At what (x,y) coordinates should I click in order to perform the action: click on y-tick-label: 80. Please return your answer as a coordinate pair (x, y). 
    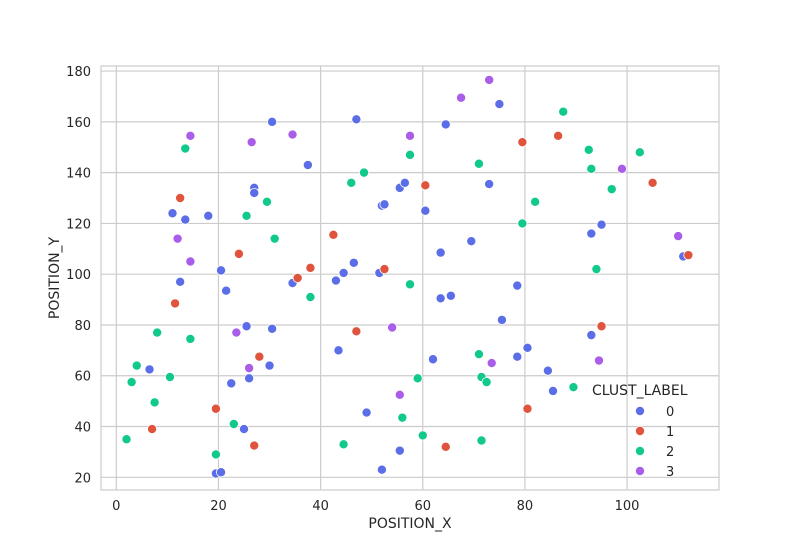
    Looking at the image, I should click on (82, 326).